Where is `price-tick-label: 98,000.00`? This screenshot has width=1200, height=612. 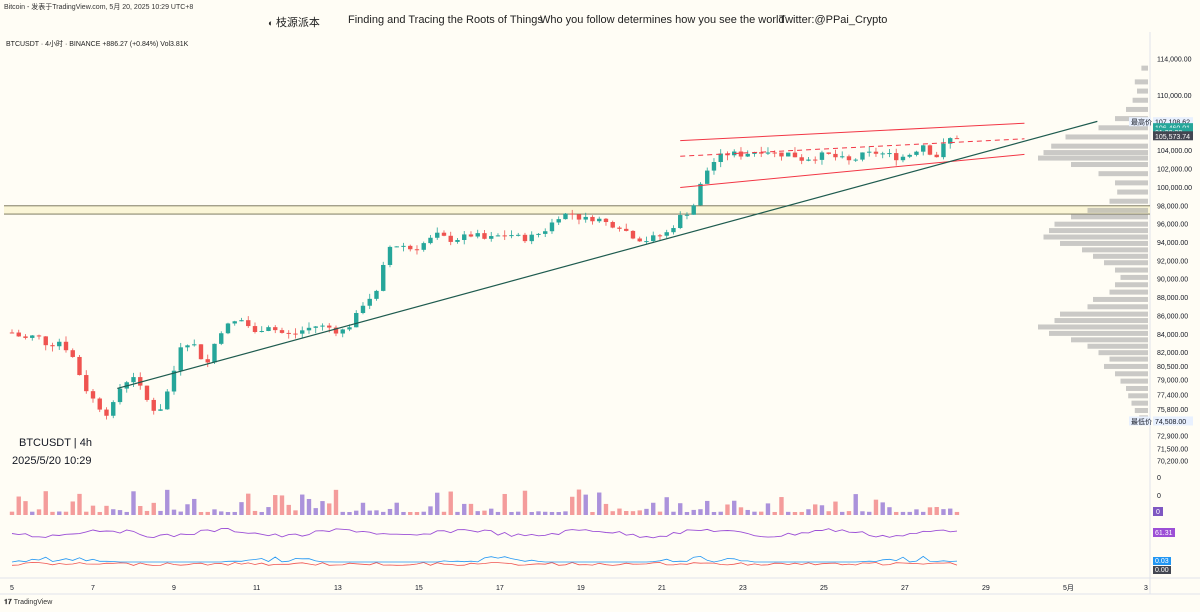 price-tick-label: 98,000.00 is located at coordinates (1172, 206).